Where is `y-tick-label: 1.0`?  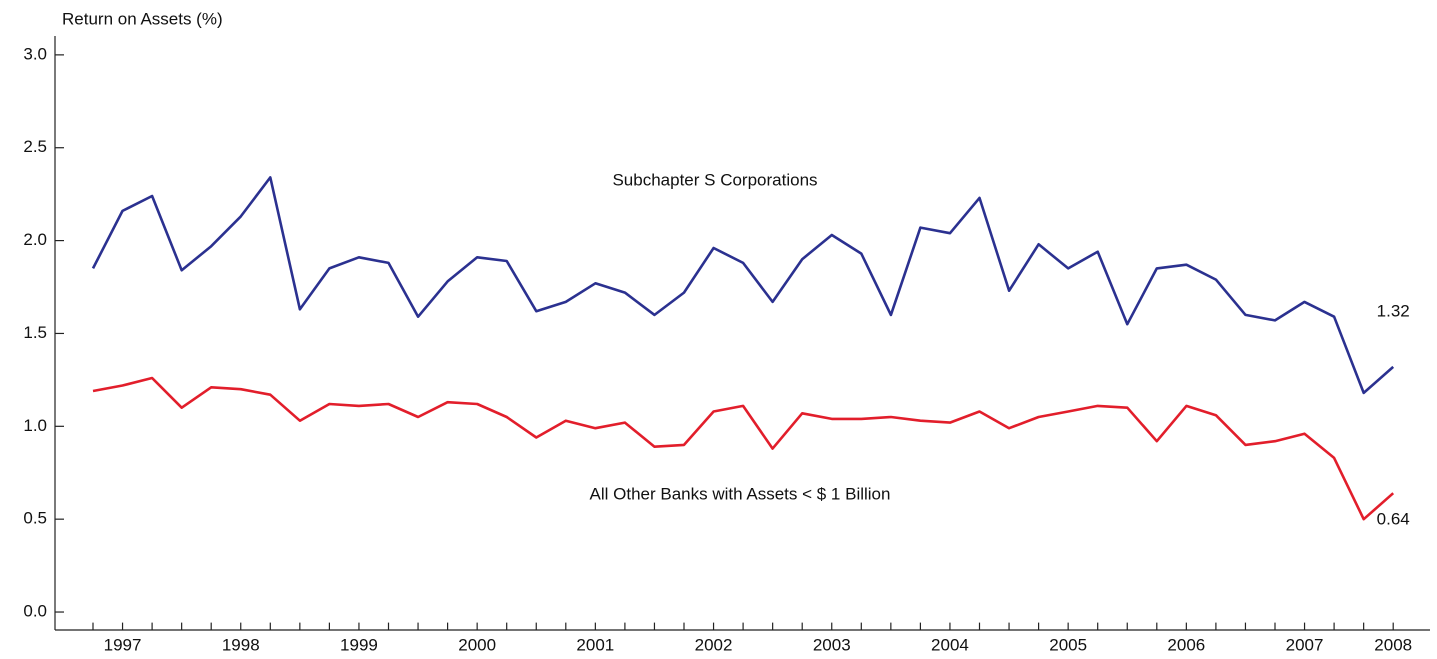 y-tick-label: 1.0 is located at coordinates (35, 425).